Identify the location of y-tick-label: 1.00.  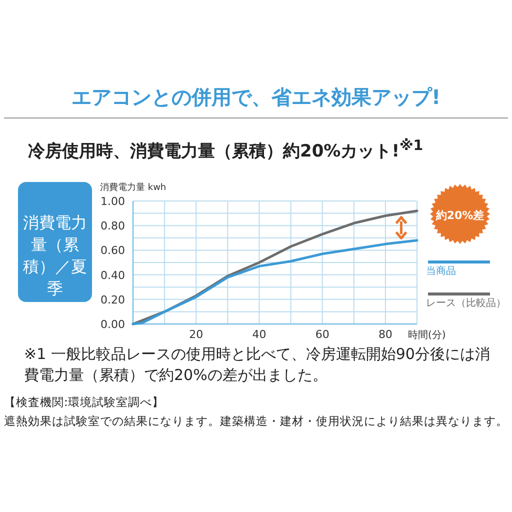
(112, 201).